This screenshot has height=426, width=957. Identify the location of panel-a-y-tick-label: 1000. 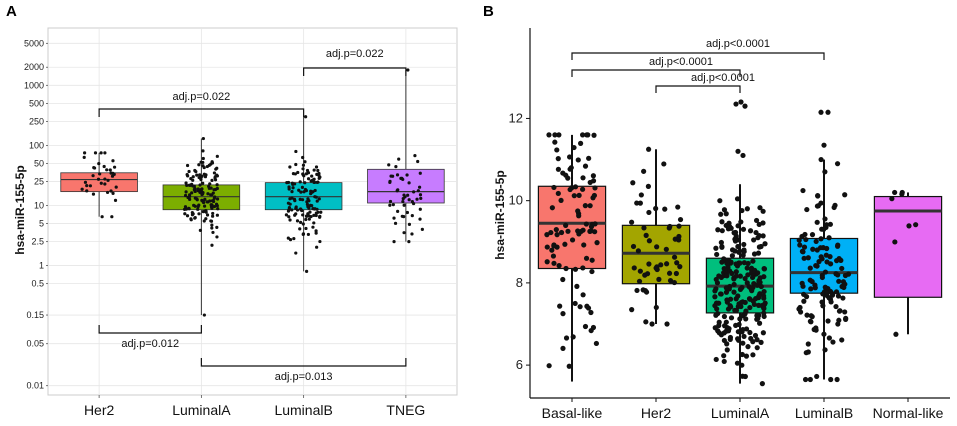
(34, 85).